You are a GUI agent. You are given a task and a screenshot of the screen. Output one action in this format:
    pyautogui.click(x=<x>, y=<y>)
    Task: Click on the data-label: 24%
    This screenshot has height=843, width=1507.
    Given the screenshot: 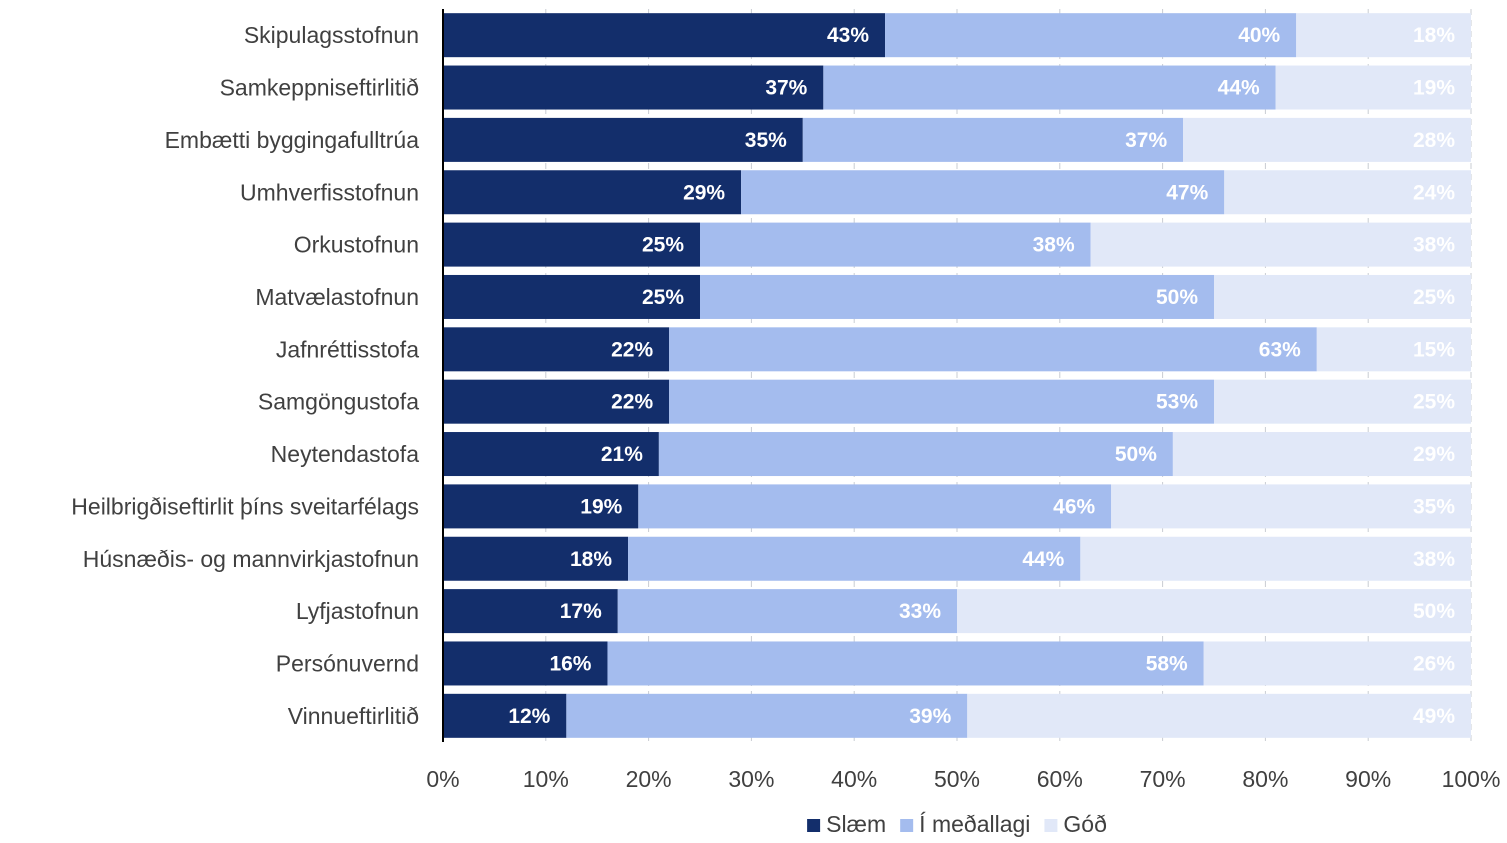 What is the action you would take?
    pyautogui.click(x=1434, y=192)
    